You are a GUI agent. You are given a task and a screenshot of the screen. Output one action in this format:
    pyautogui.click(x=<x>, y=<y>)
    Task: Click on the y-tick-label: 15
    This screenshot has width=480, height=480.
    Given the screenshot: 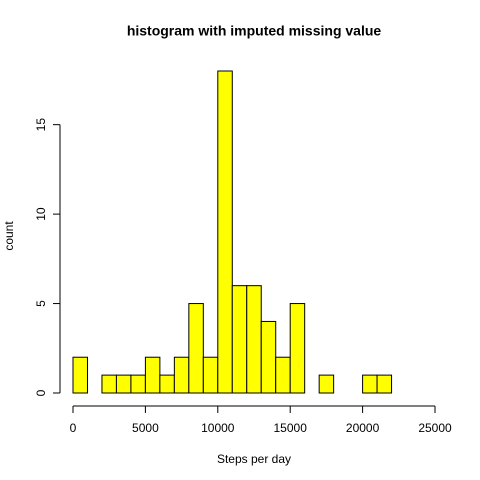 What is the action you would take?
    pyautogui.click(x=41, y=125)
    